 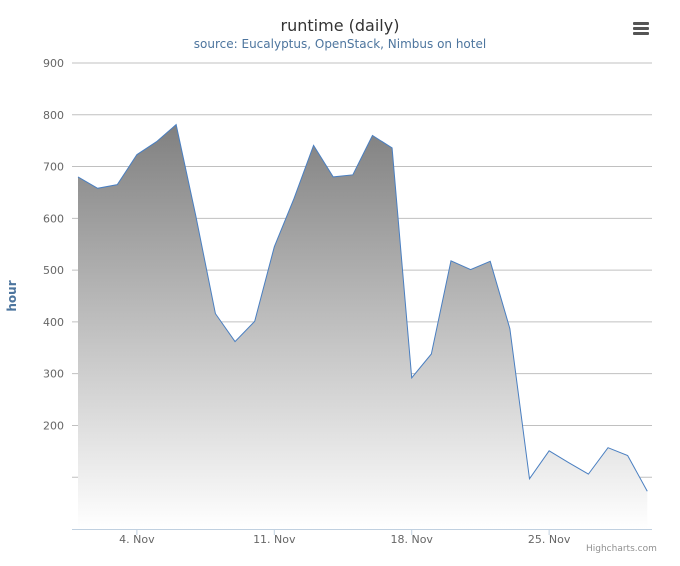 I want to click on x-tick-label: 11. Nov, so click(x=274, y=539).